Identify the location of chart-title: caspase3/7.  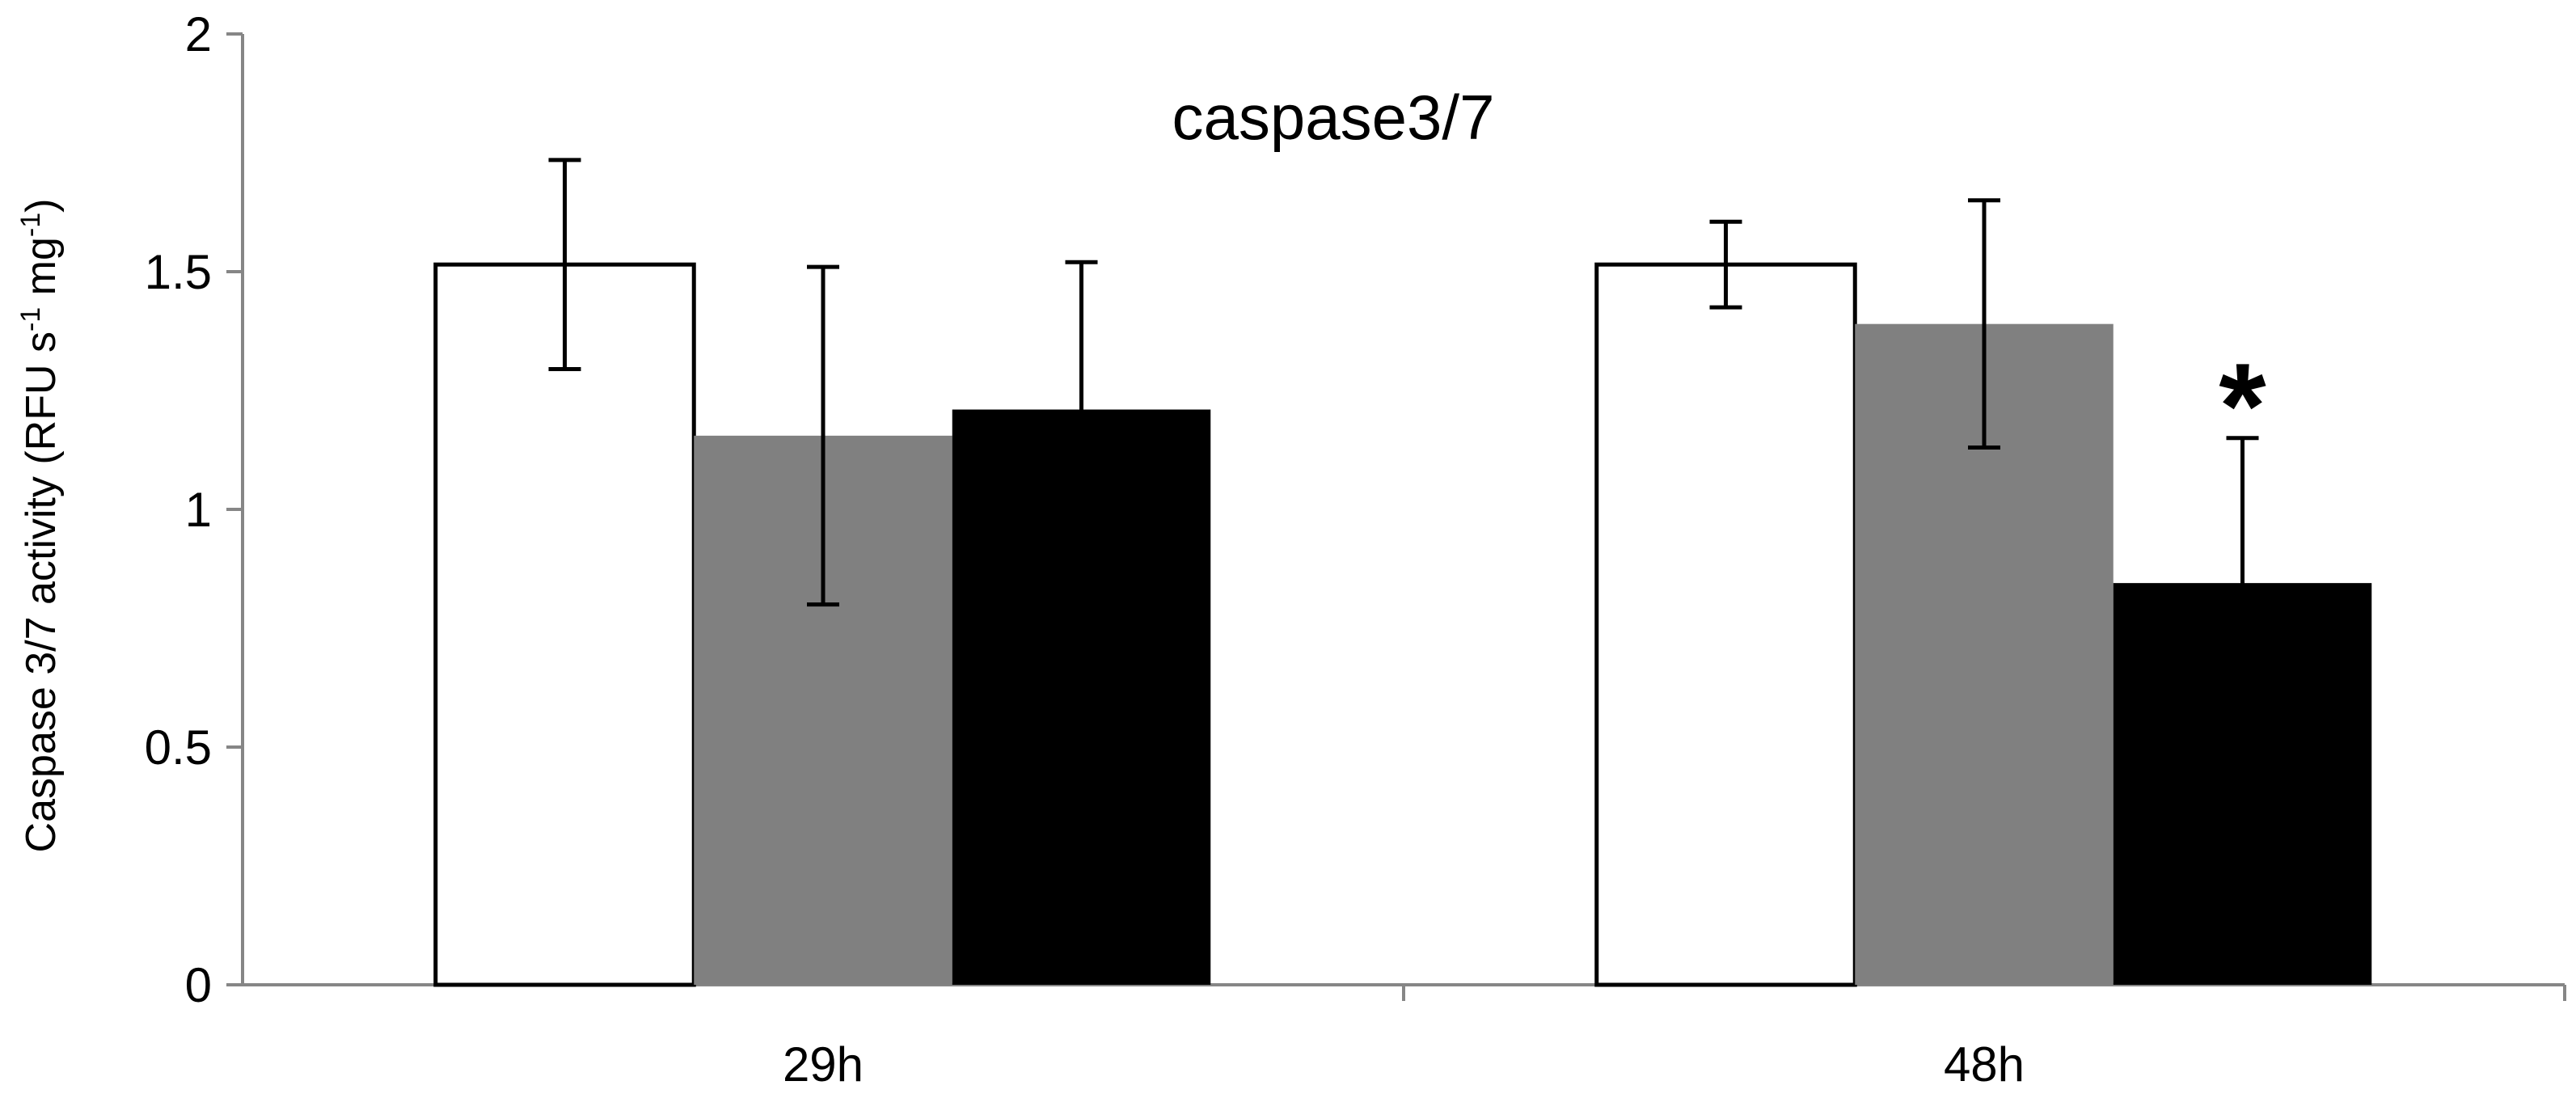
(1333, 117).